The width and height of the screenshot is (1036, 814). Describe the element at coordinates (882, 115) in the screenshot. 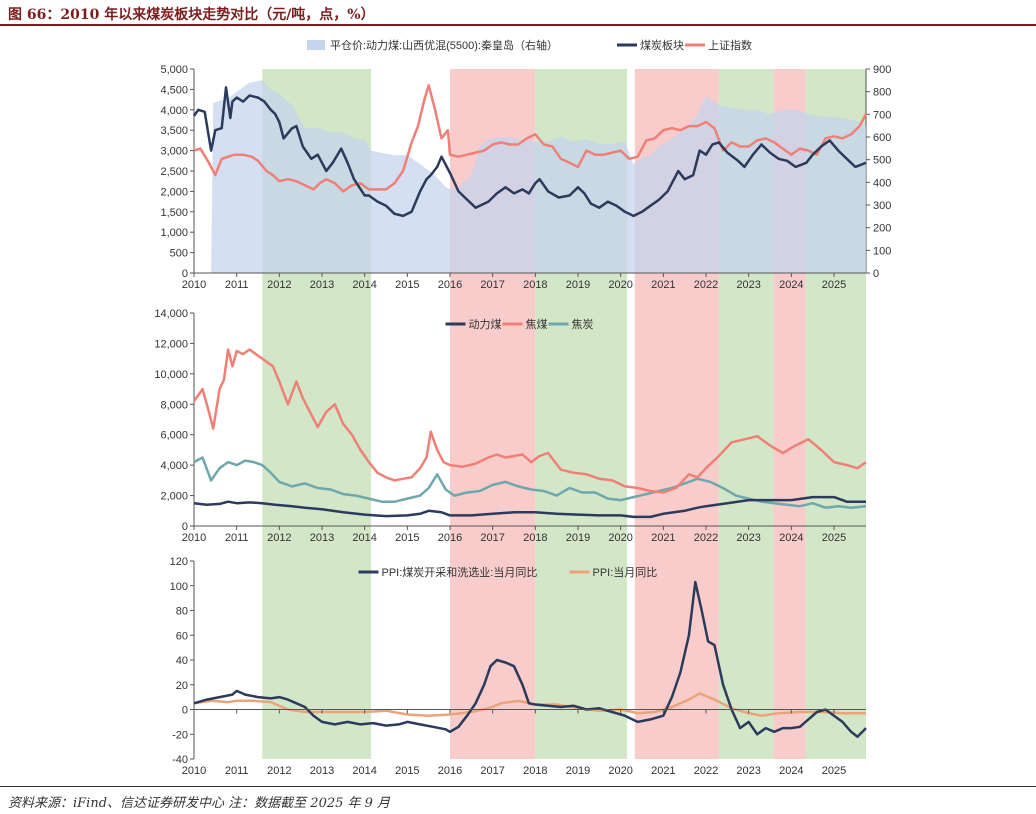

I see `y-tick-label: 700` at that location.